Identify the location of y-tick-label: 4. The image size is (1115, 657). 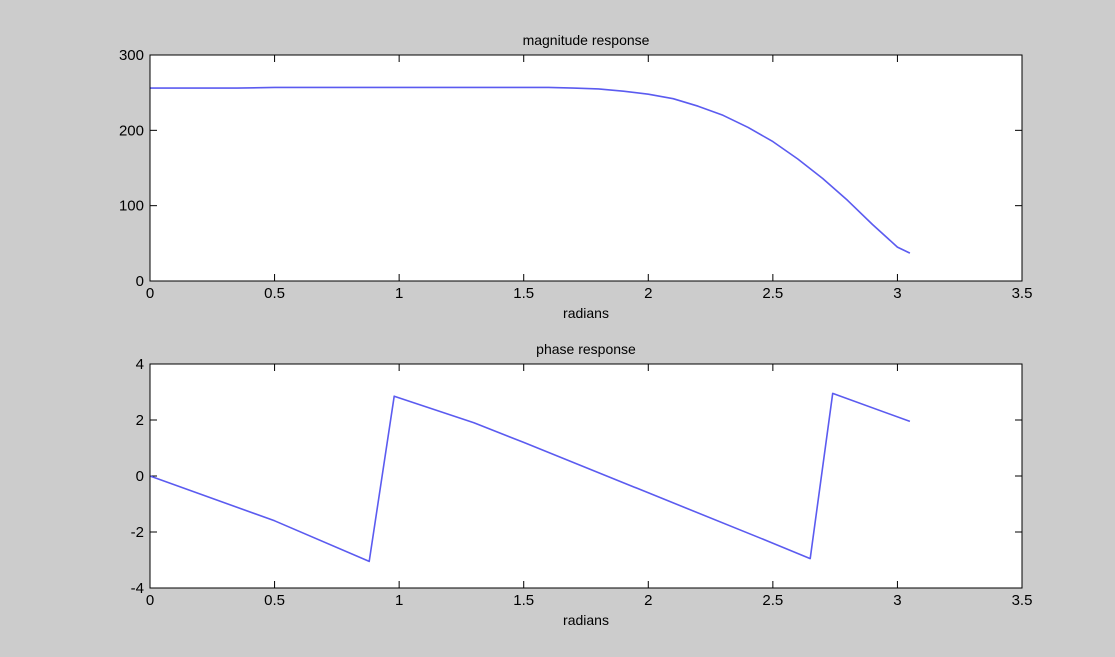
(140, 364).